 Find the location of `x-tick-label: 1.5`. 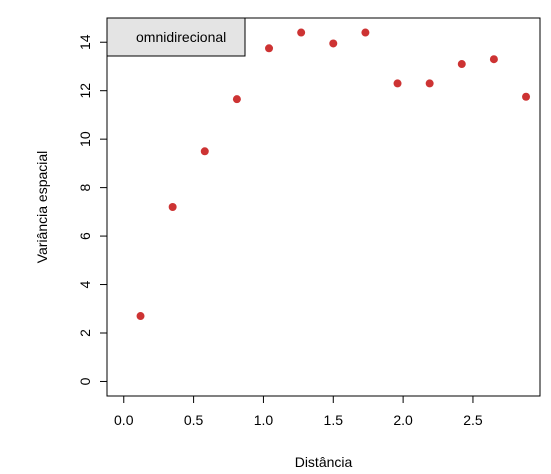

x-tick-label: 1.5 is located at coordinates (334, 420).